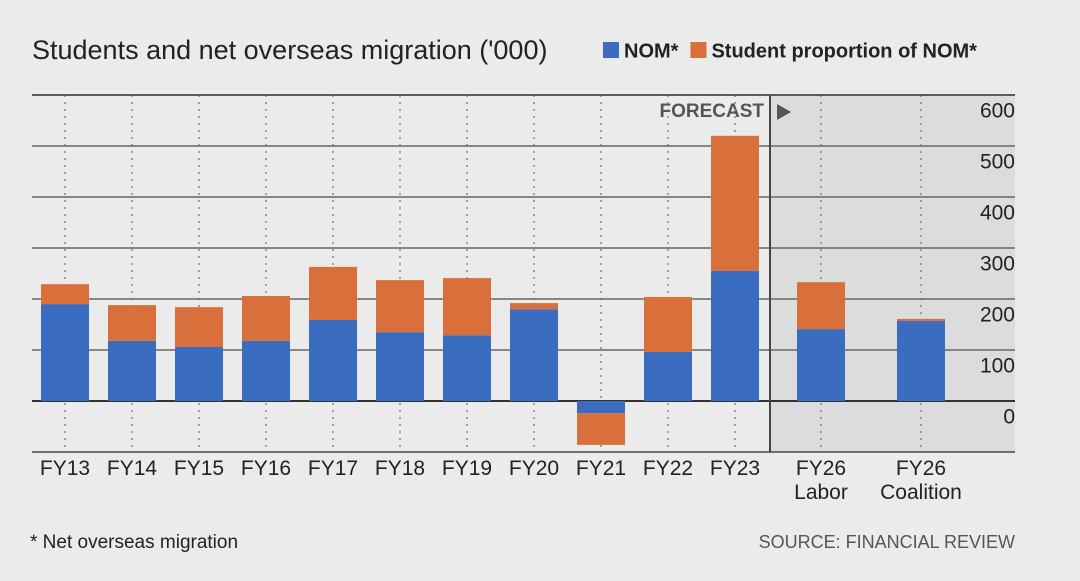  What do you see at coordinates (132, 468) in the screenshot?
I see `x-tick-label: FY14` at bounding box center [132, 468].